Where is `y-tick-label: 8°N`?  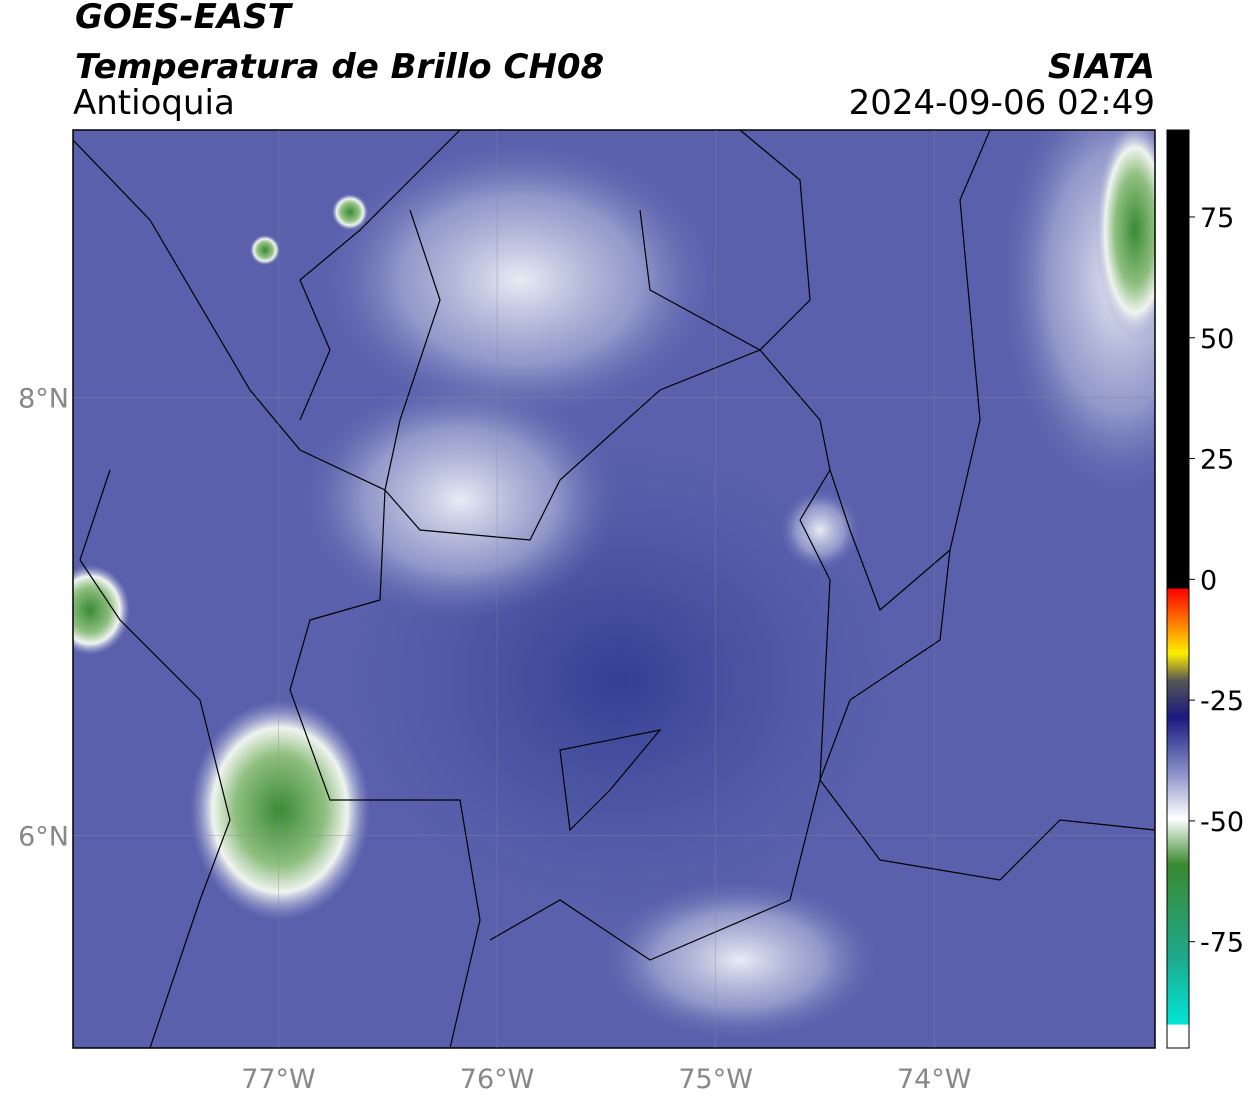
y-tick-label: 8°N is located at coordinates (43, 398).